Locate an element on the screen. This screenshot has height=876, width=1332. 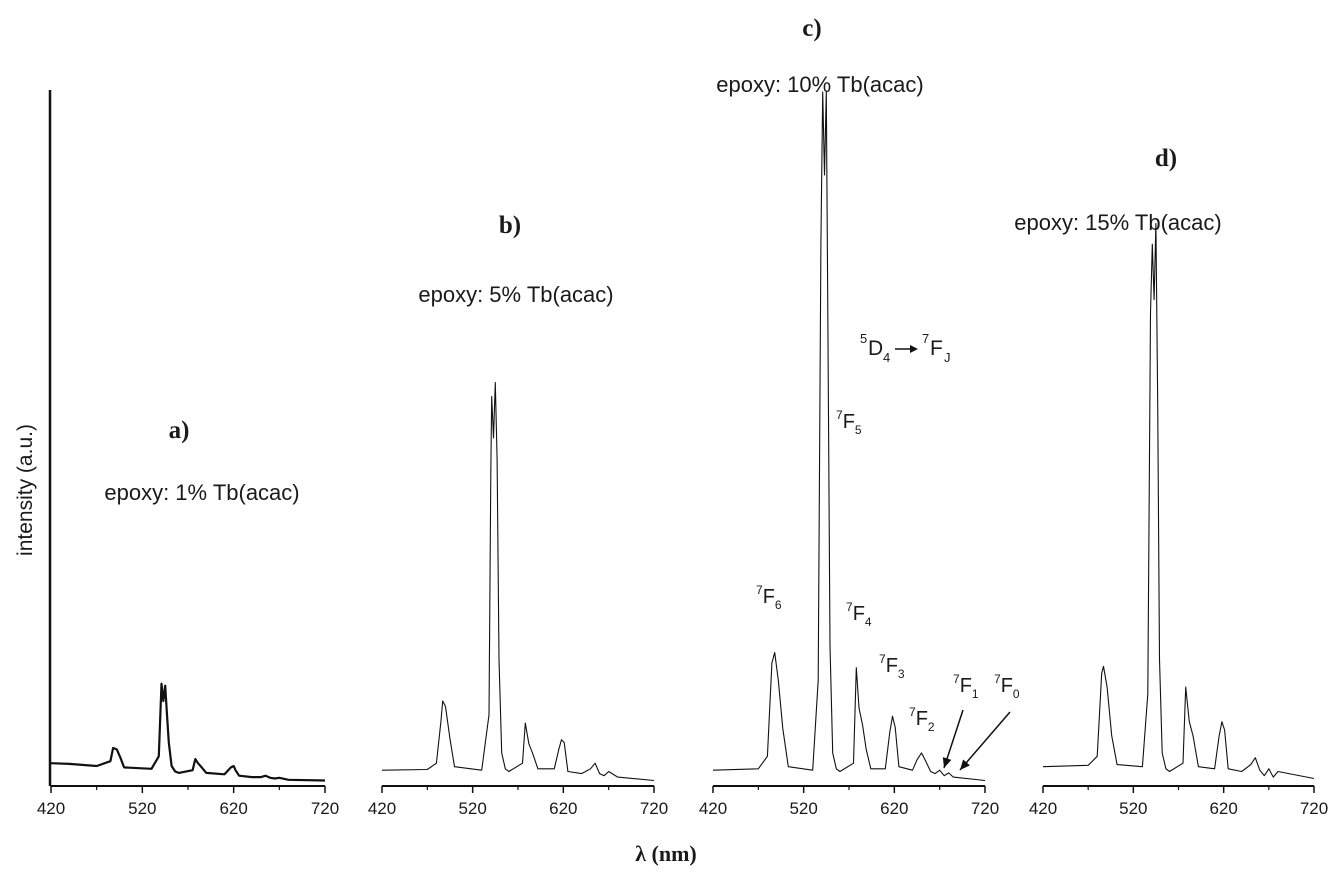
y-axis-label: intensity (a.u.) is located at coordinates (25, 490).